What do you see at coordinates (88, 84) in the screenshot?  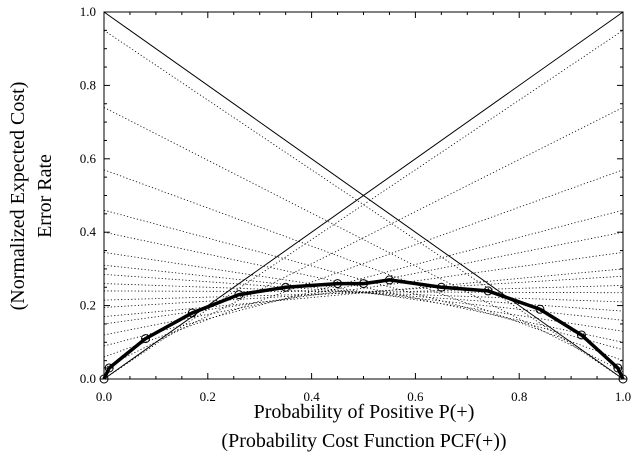 I see `y-tick-label: 0.8` at bounding box center [88, 84].